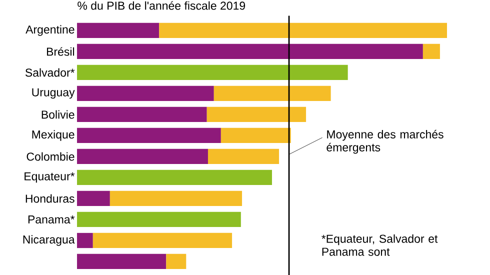  What do you see at coordinates (58, 114) in the screenshot?
I see `y-tick-label: Bolivie` at bounding box center [58, 114].